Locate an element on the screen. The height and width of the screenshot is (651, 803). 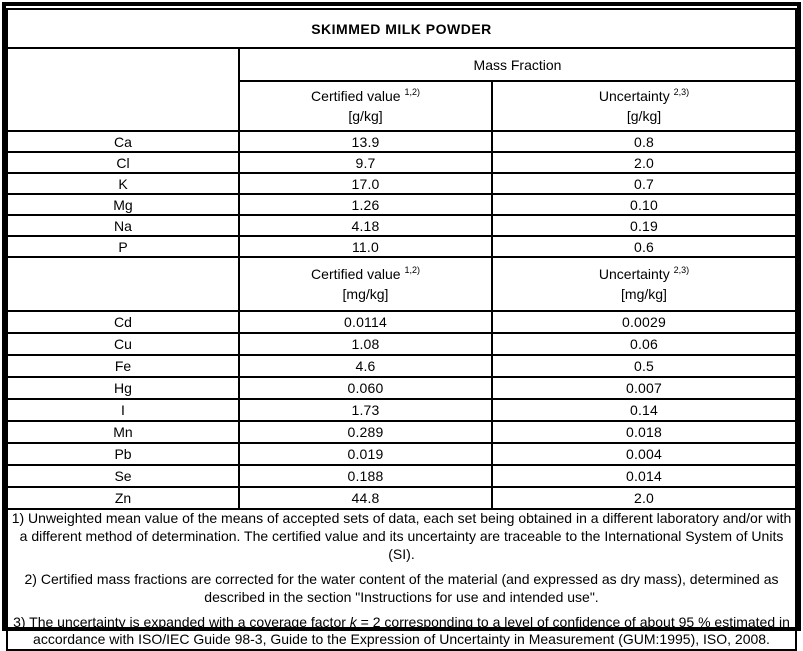
uncertainty-cell: 0.06 is located at coordinates (644, 344).